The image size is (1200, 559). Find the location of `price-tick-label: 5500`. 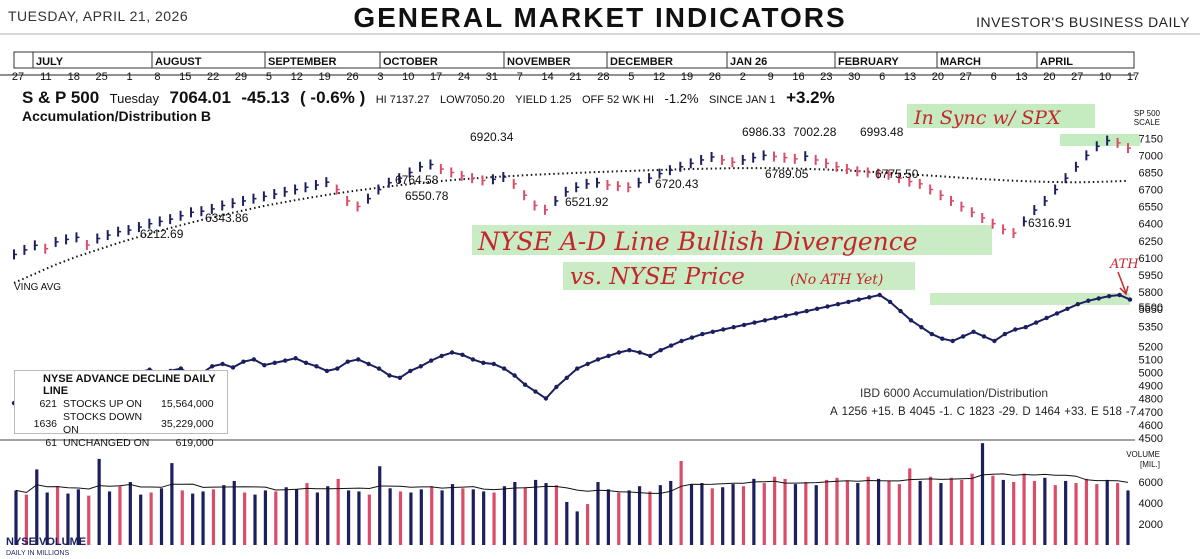

price-tick-label: 5500 is located at coordinates (1151, 308).